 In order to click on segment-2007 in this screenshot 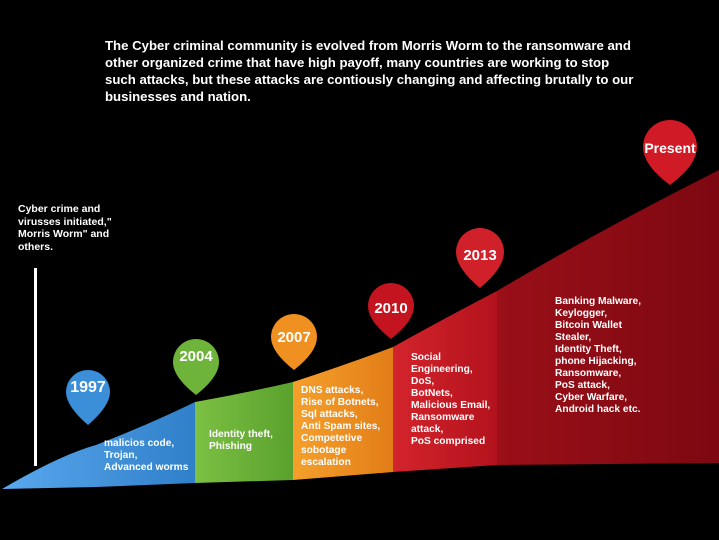, I will do `click(343, 413)`.